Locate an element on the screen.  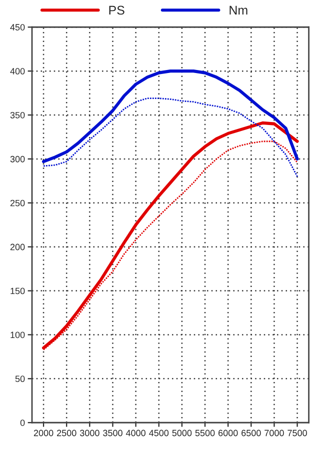
y-tick-label: 0 is located at coordinates (22, 423).